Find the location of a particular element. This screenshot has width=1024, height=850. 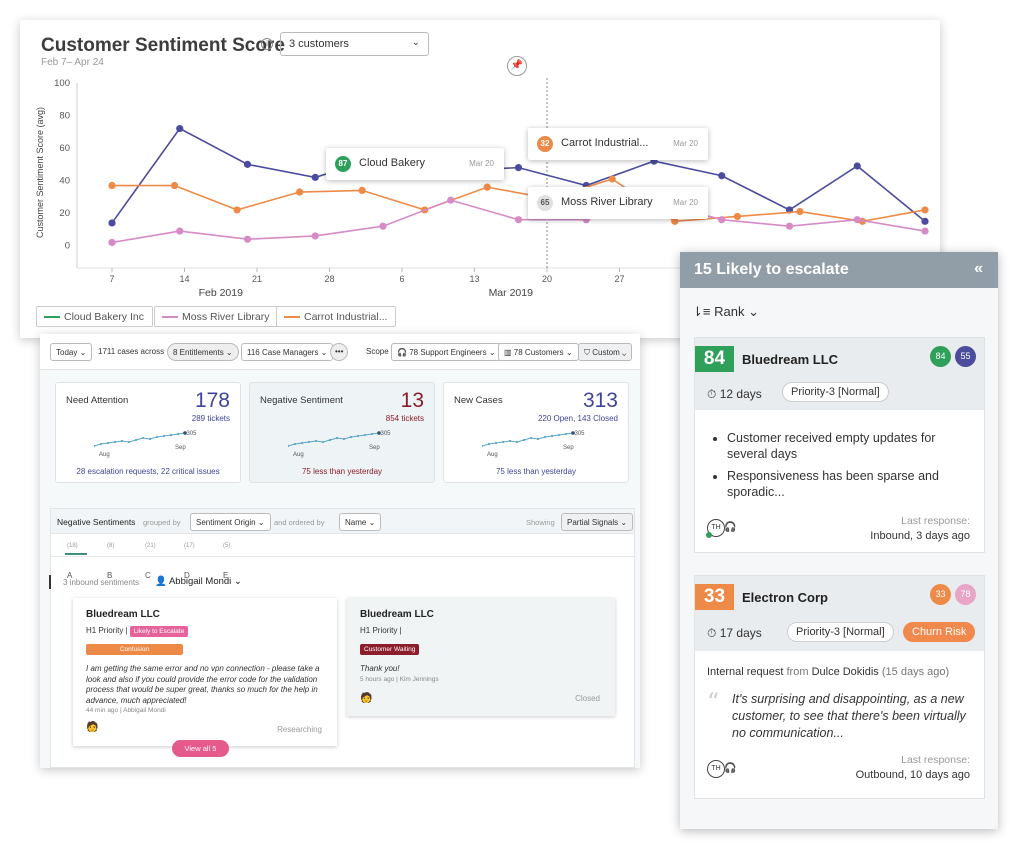

sort-icon: ⇂≡ is located at coordinates (701, 311).